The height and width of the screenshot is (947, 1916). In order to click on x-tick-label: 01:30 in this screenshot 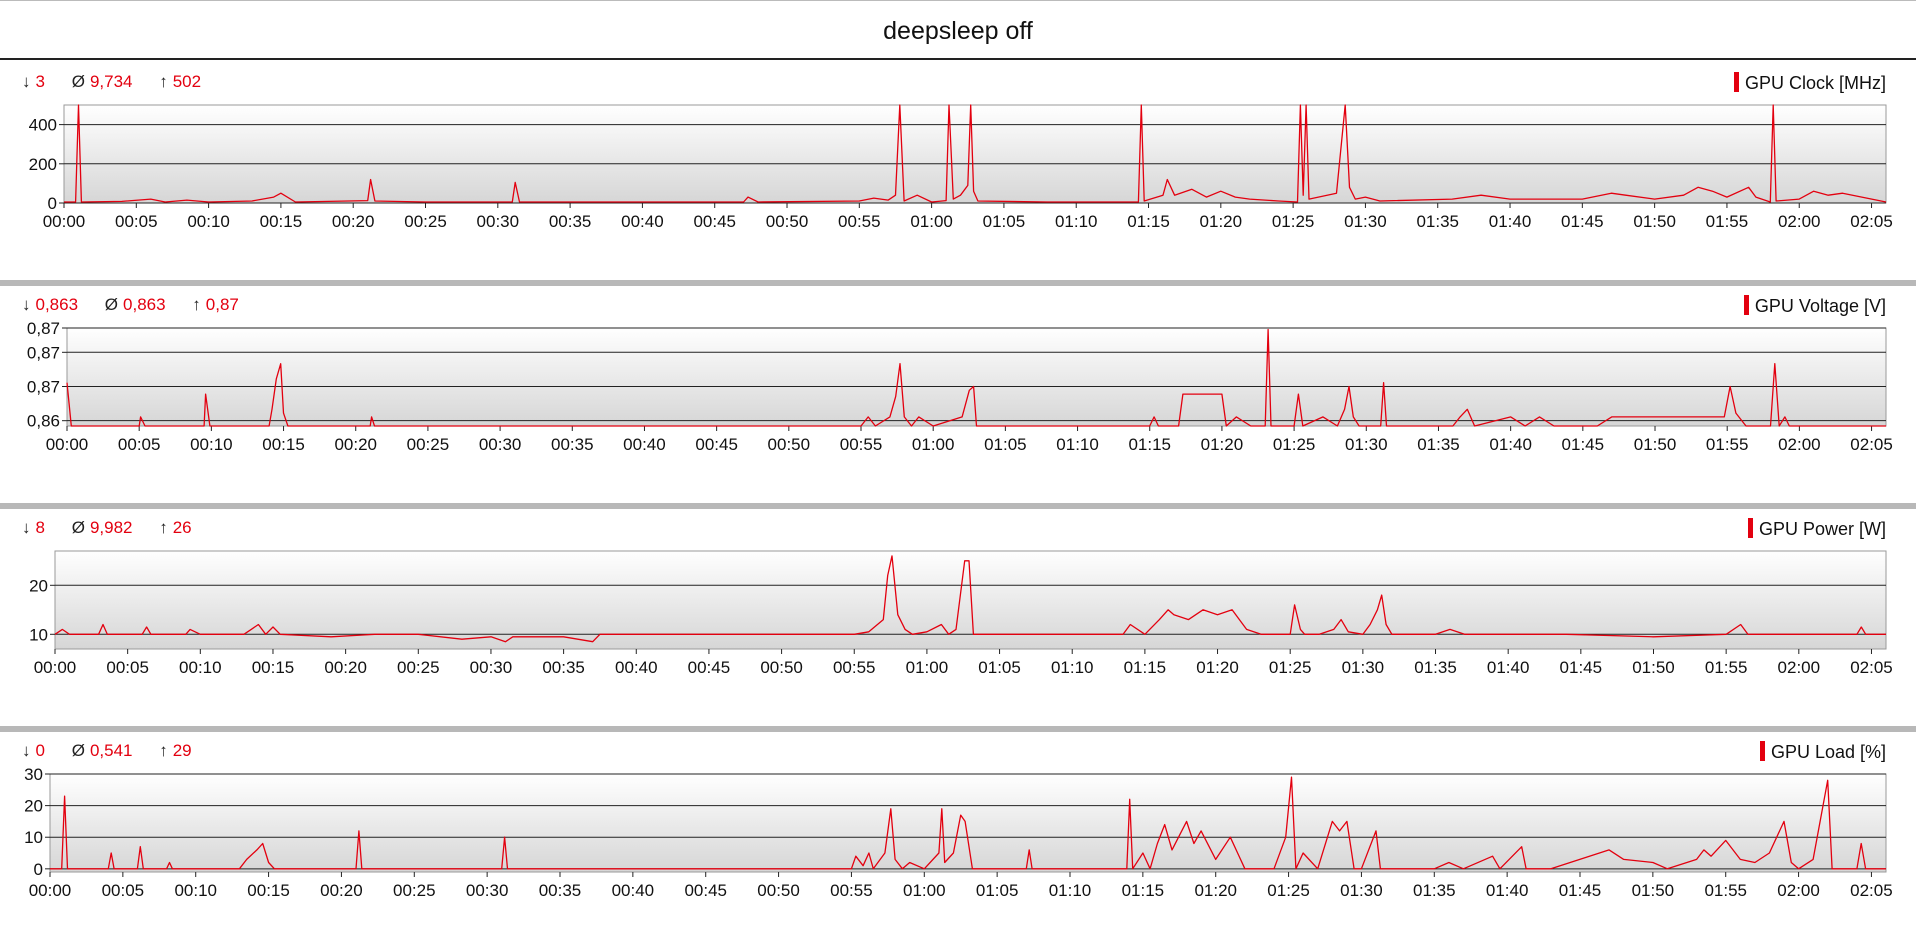, I will do `click(1366, 443)`.